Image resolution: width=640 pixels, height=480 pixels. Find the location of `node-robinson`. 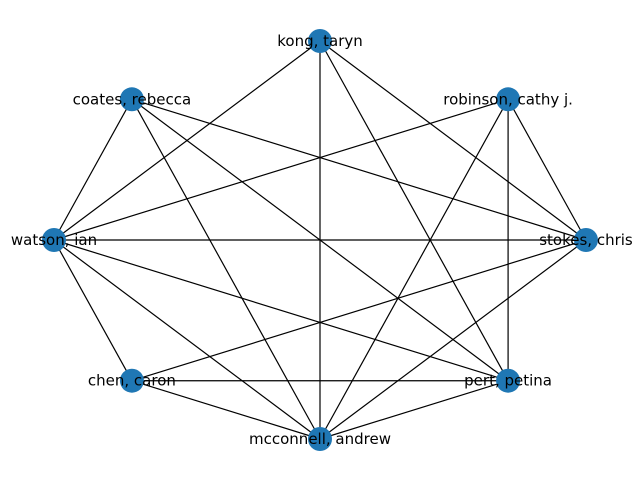

node-robinson is located at coordinates (508, 99).